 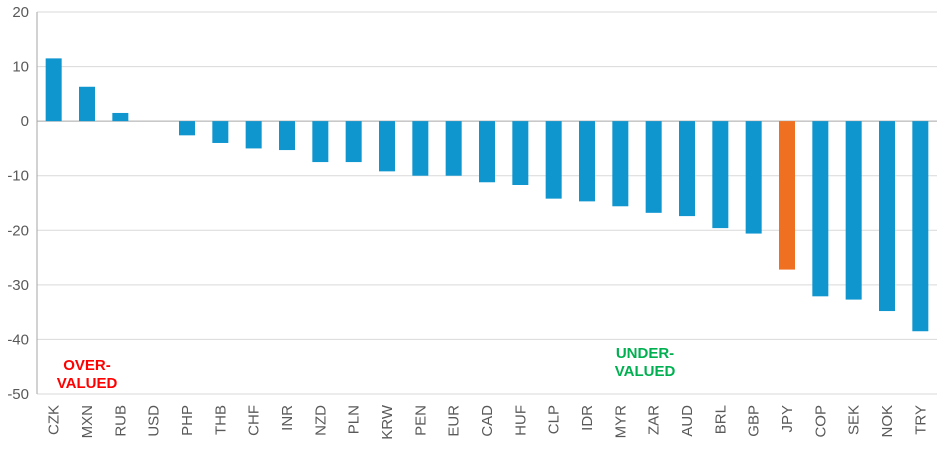 I want to click on y-tick-label: -20, so click(x=18, y=230).